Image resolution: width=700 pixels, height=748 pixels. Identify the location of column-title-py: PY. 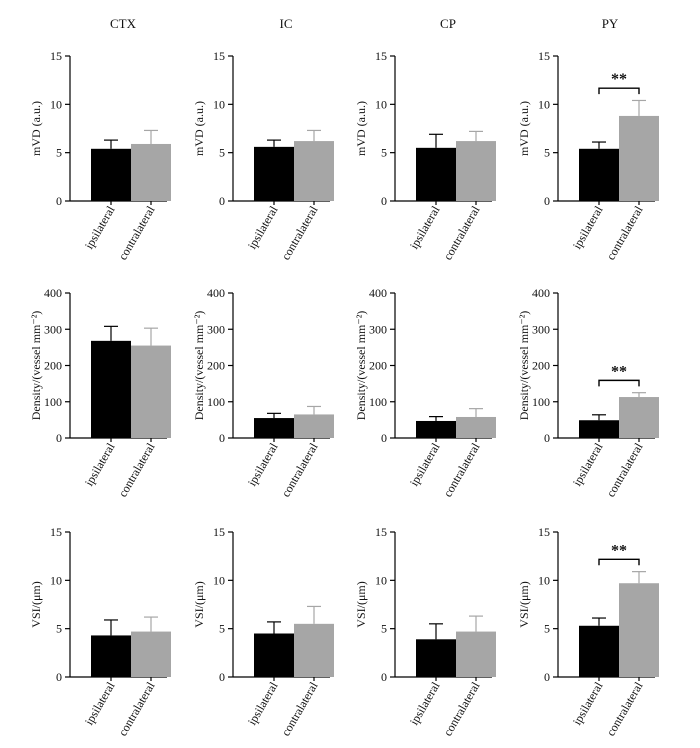
(610, 23).